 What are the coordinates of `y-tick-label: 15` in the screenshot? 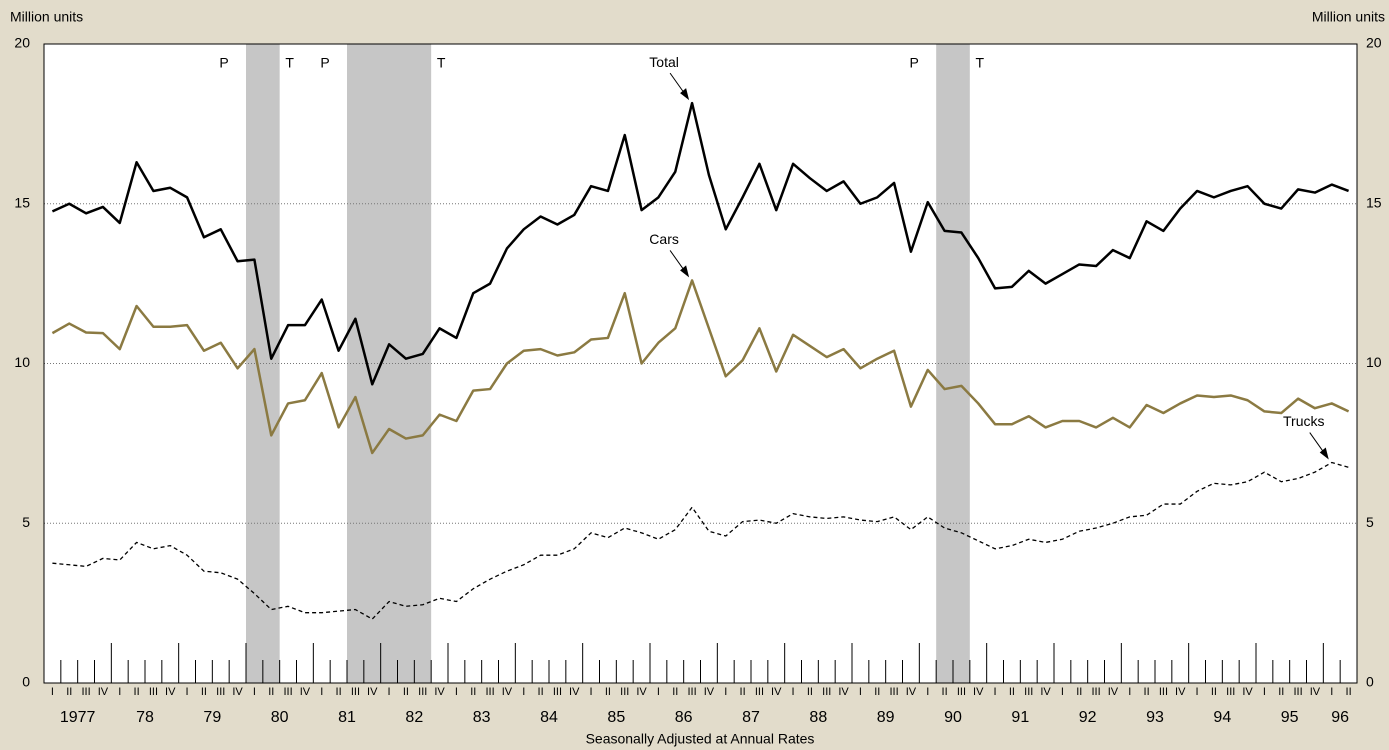 It's located at (22, 202).